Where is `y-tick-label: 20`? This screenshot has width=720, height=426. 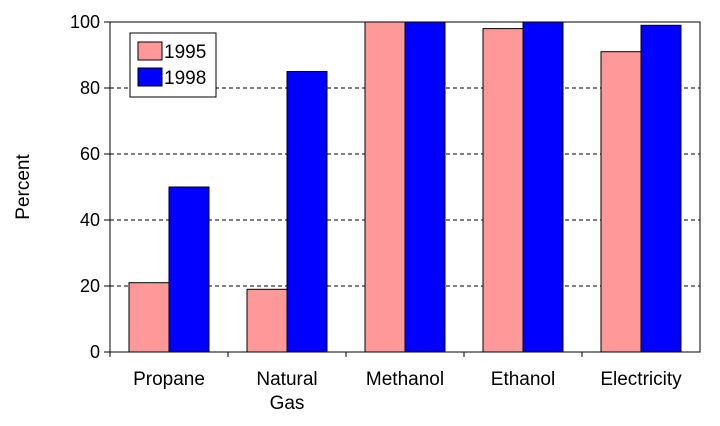
y-tick-label: 20 is located at coordinates (90, 286).